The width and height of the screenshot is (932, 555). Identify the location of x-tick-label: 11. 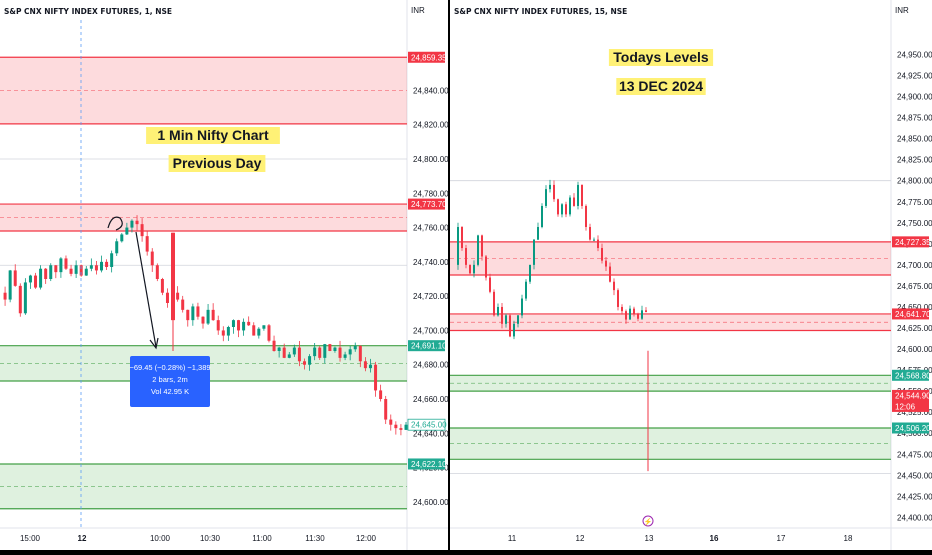
(512, 538).